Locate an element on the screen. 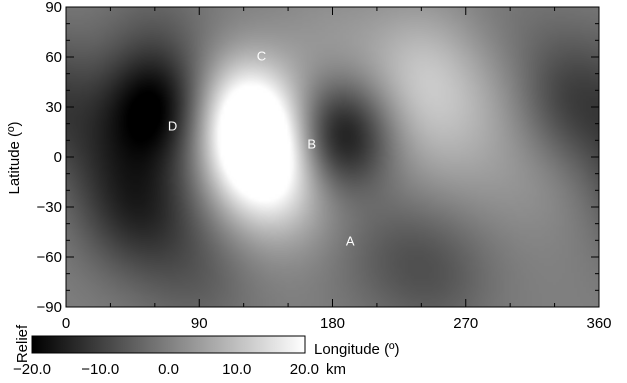 This screenshot has width=627, height=383. annotation-label: C is located at coordinates (261, 55).